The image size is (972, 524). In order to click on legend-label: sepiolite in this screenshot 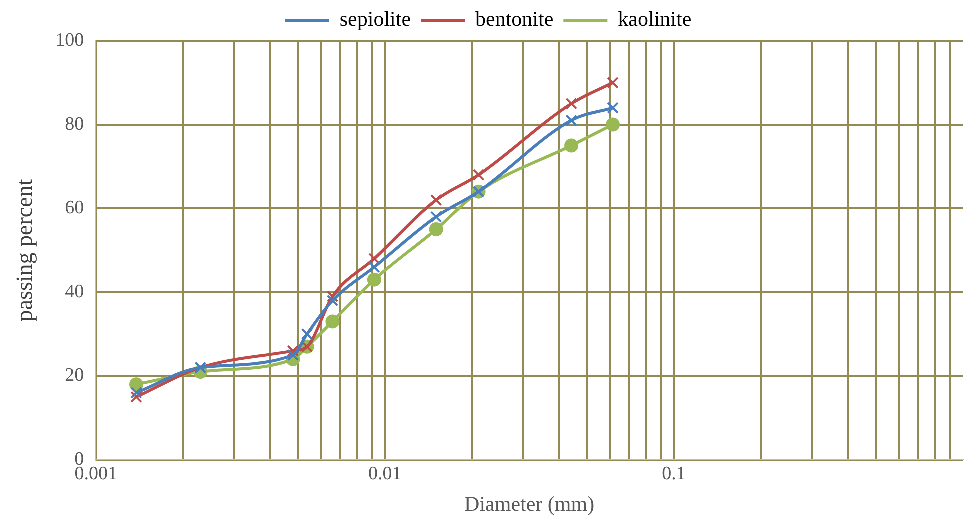, I will do `click(376, 19)`.